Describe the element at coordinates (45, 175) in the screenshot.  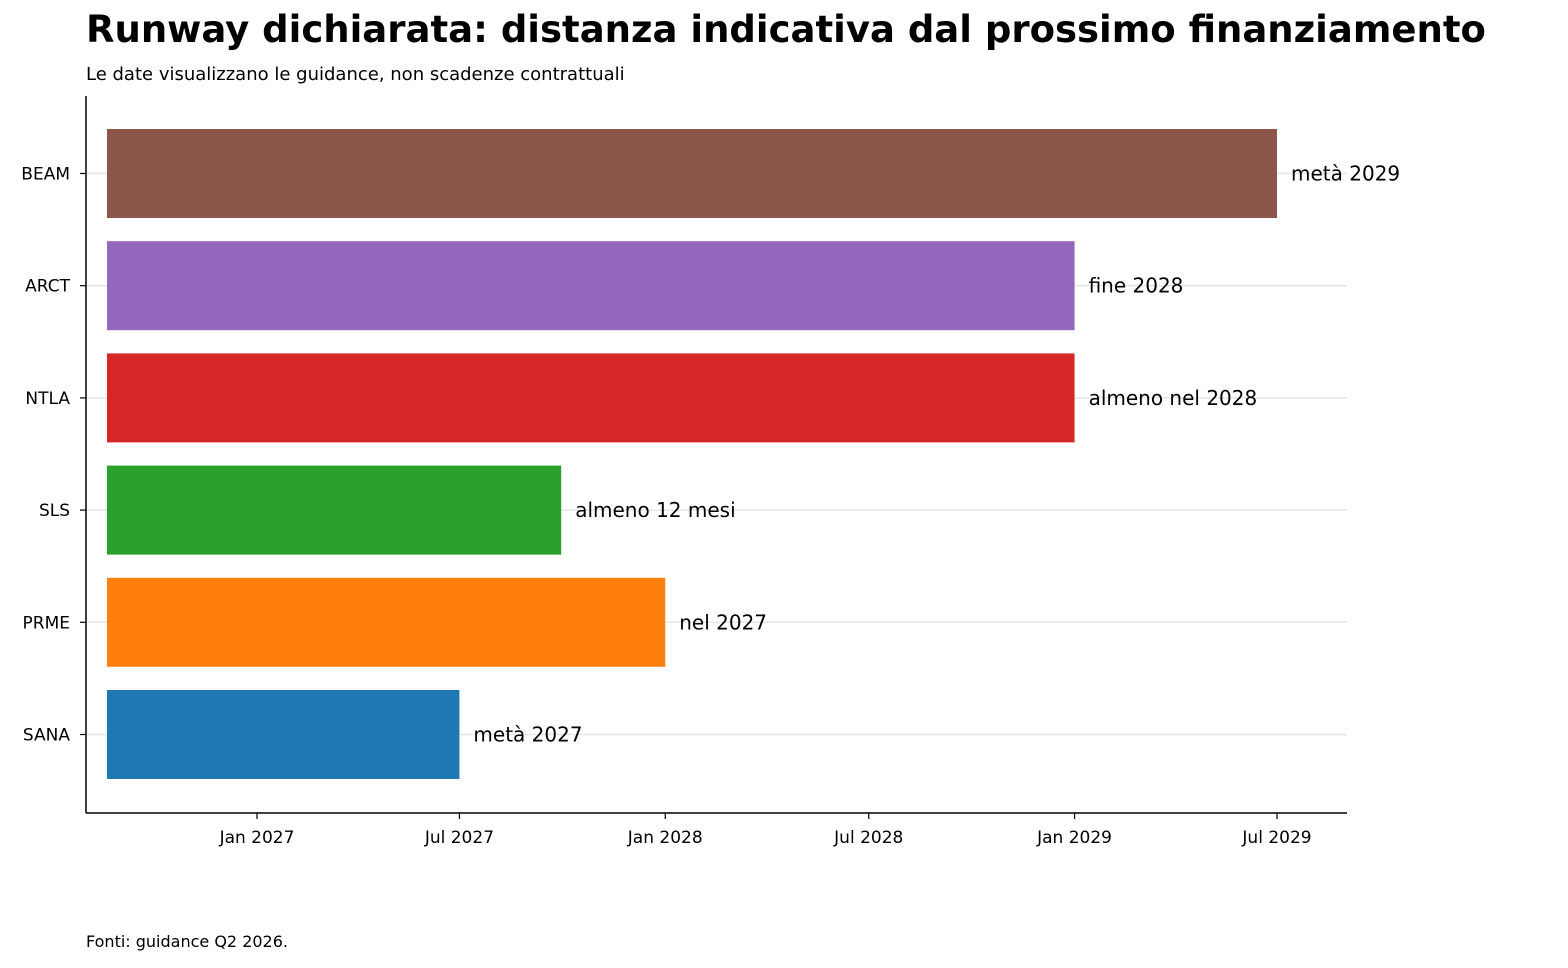
I see `y-tick-label-beam: BEAM` at that location.